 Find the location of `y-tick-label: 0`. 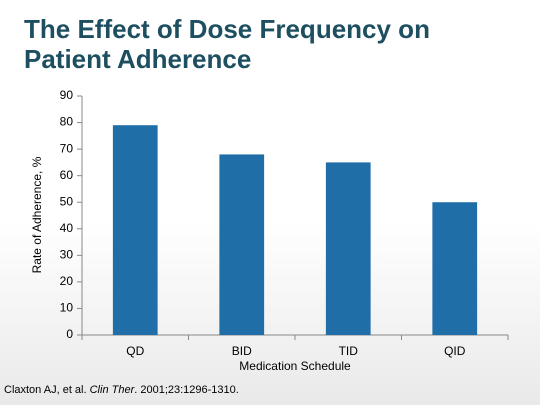

y-tick-label: 0 is located at coordinates (69, 334).